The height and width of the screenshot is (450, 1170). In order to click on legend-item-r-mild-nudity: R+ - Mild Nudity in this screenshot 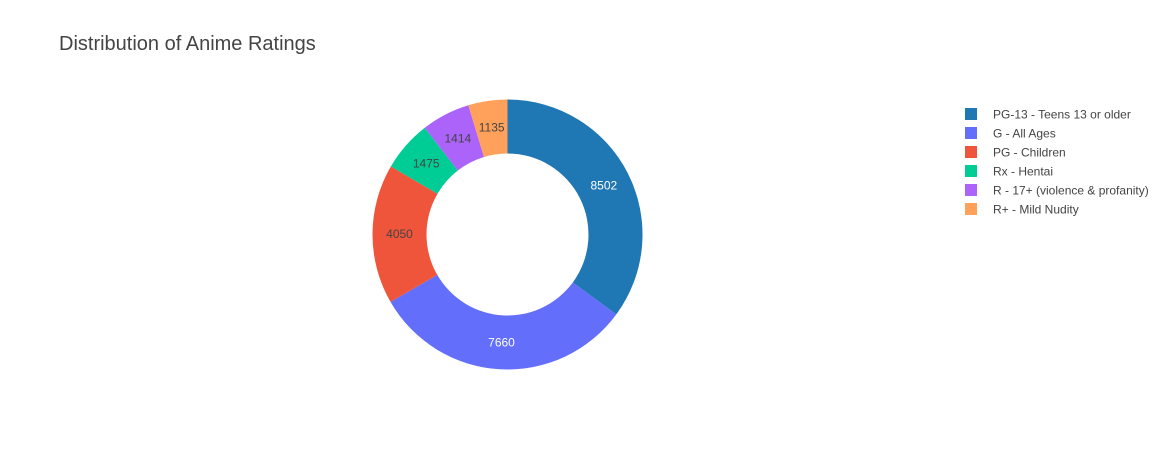, I will do `click(1022, 210)`.